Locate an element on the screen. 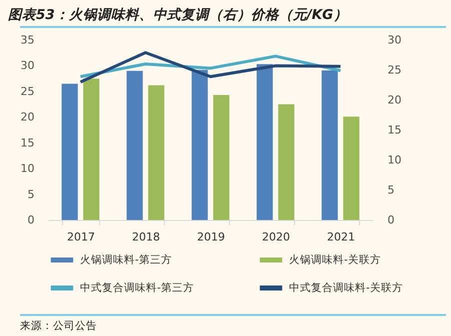 The image size is (451, 336). y-tick-label: 25 is located at coordinates (27, 91).